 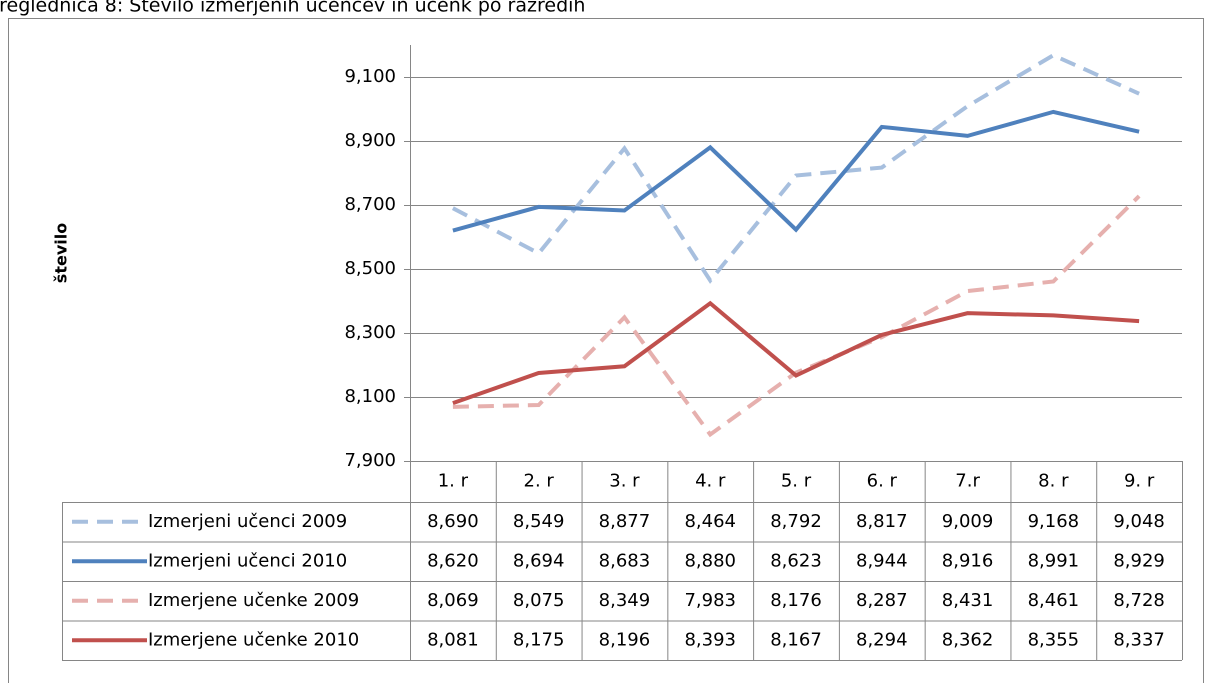 What do you see at coordinates (967, 481) in the screenshot?
I see `x-tick-label: 7.r` at bounding box center [967, 481].